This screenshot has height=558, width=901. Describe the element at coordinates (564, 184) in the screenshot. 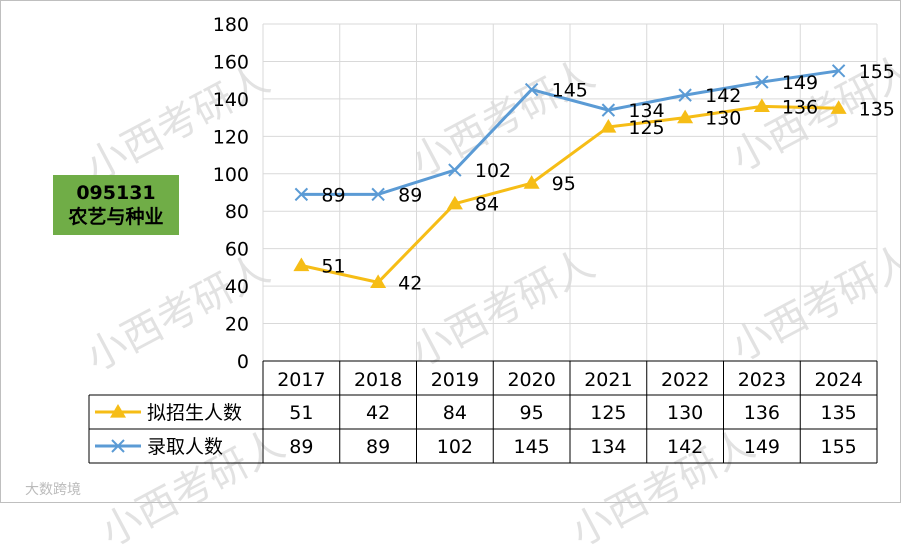

I see `data-label: 95` at that location.